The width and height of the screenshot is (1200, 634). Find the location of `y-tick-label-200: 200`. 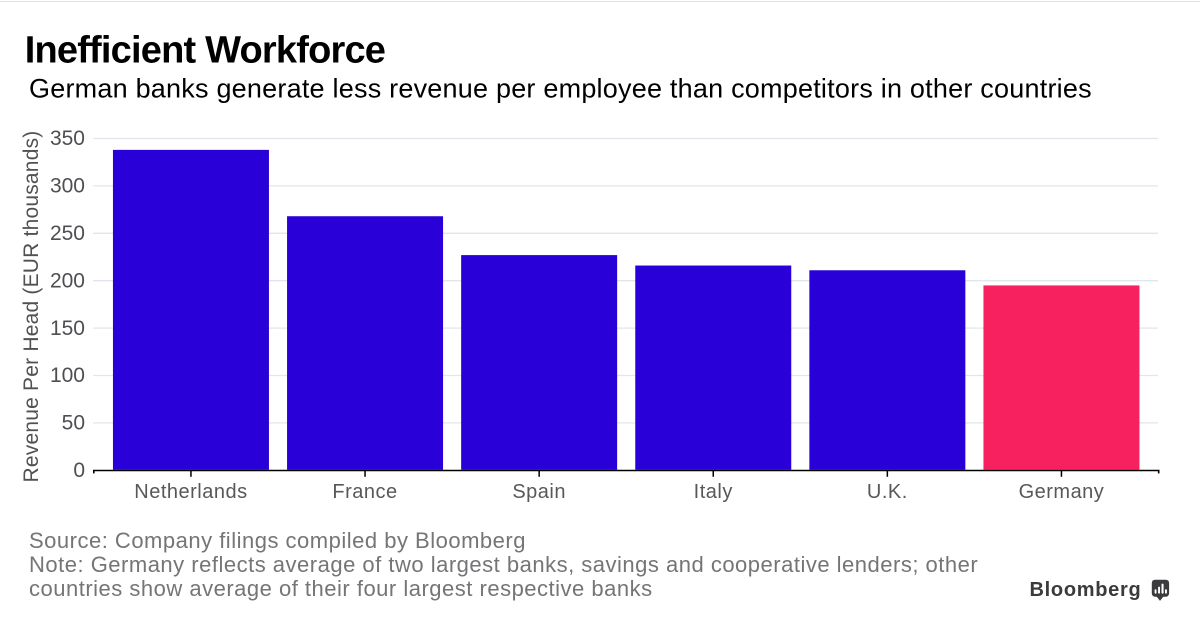

y-tick-label-200: 200 is located at coordinates (67, 280).